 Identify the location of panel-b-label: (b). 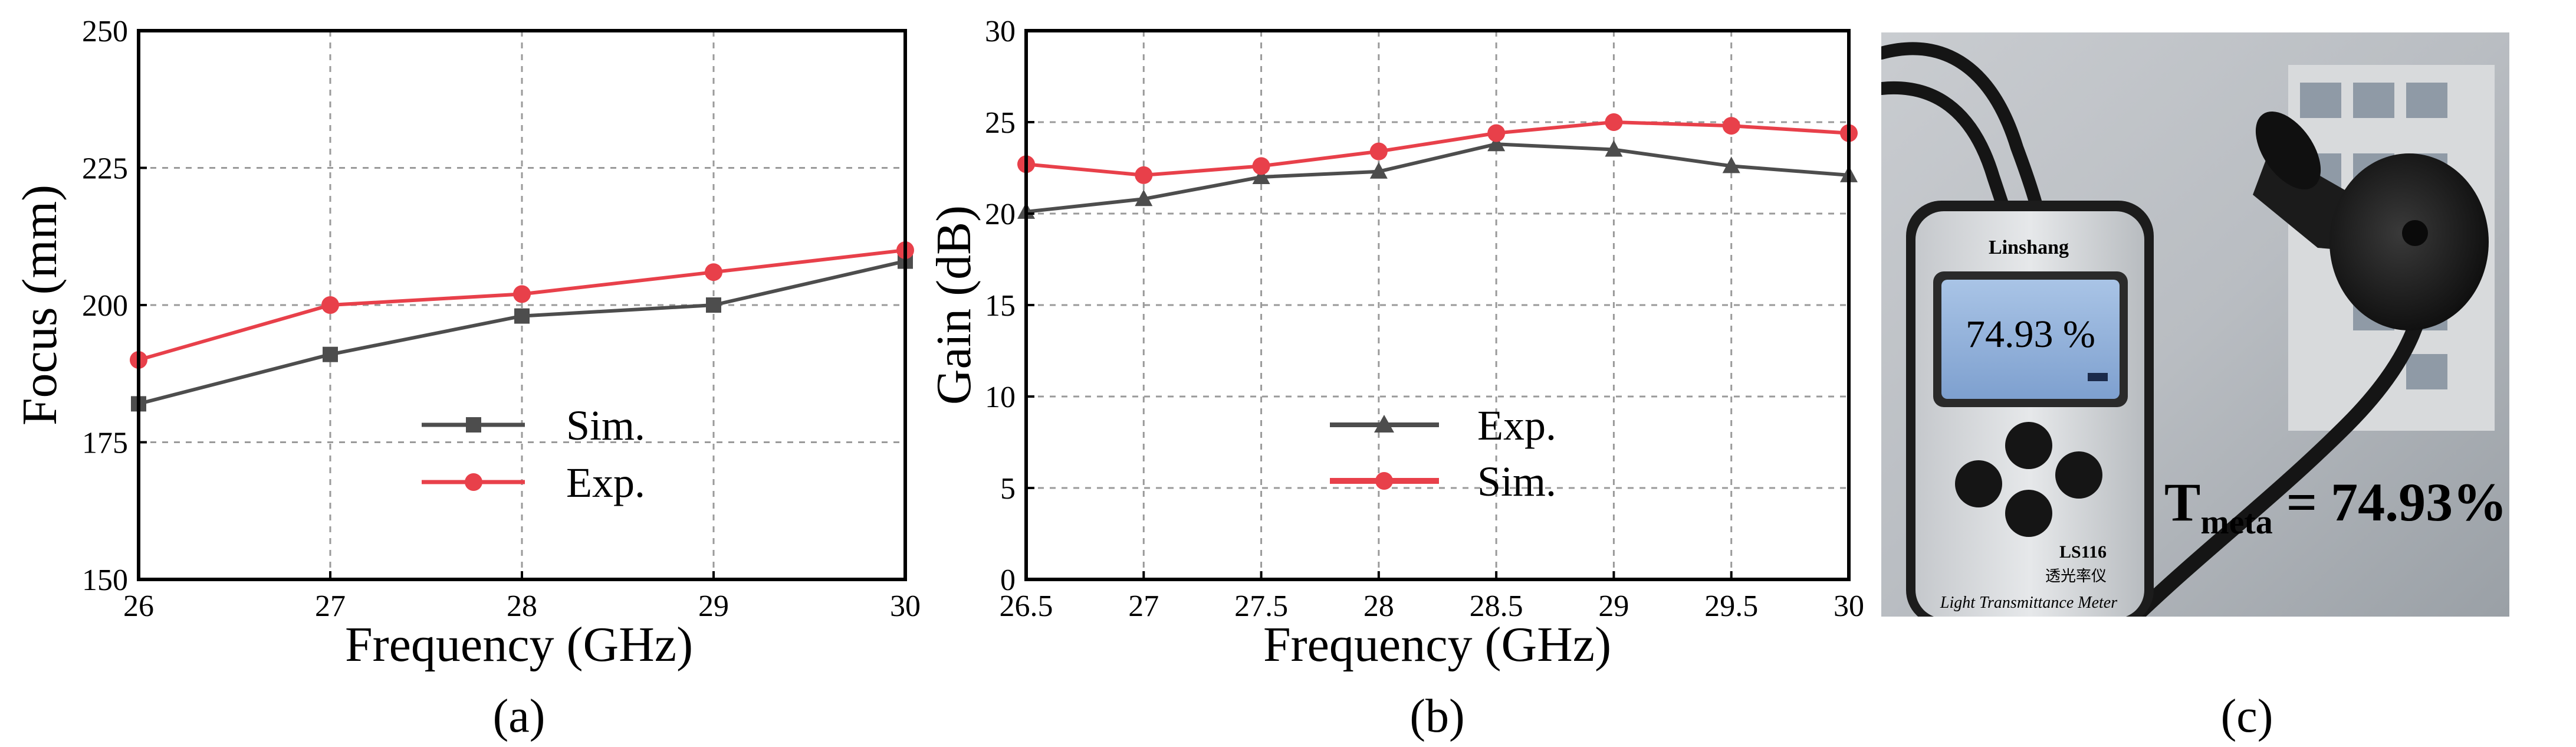
(1436, 716).